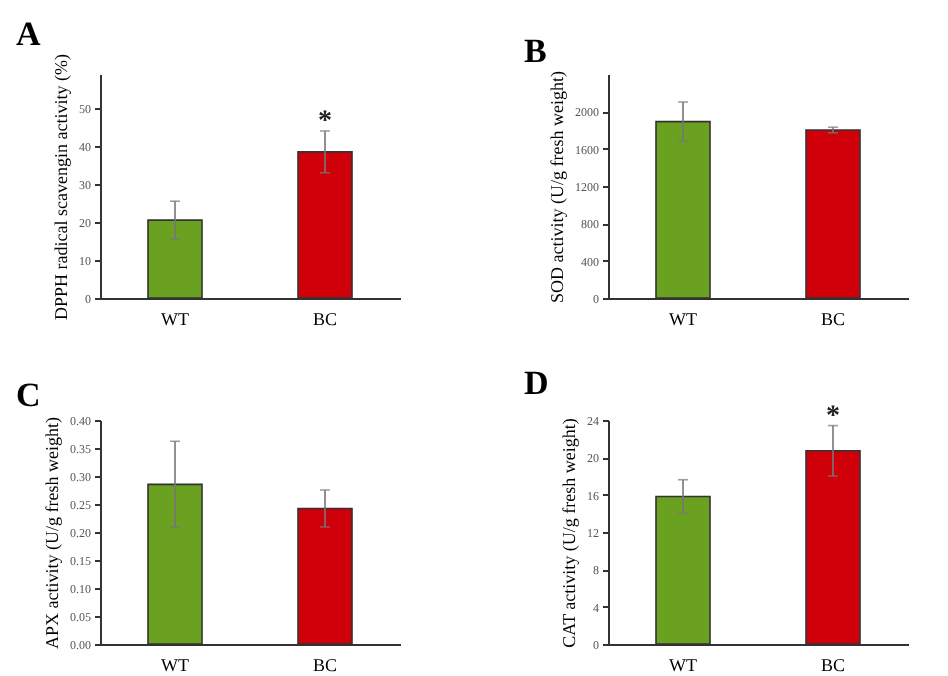 The width and height of the screenshot is (948, 676). Describe the element at coordinates (569, 533) in the screenshot. I see `y-axis-title: CAT activity (U/g fresh weight)` at that location.